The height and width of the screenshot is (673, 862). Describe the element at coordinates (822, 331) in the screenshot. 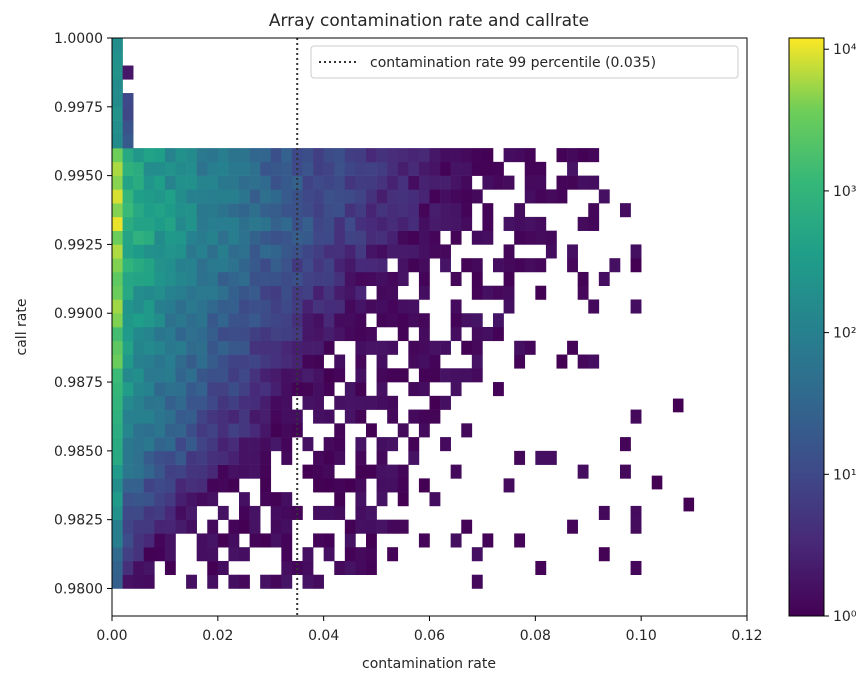

I see `colorbar: 10⁰ 10¹ 10² 10³ 10⁴` at that location.